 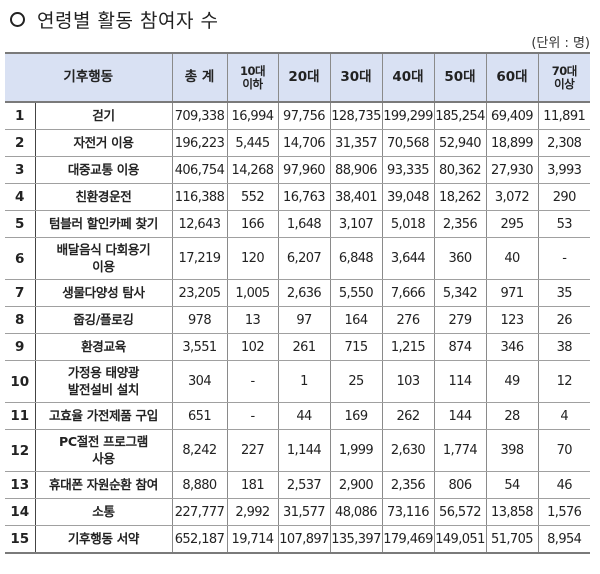 What do you see at coordinates (304, 512) in the screenshot?
I see `cell-age-20: 31,577` at bounding box center [304, 512].